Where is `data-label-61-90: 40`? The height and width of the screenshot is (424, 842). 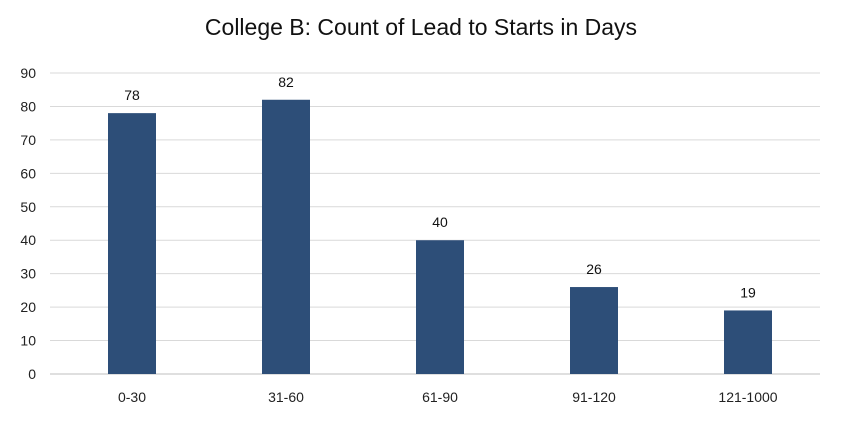 data-label-61-90: 40 is located at coordinates (440, 222).